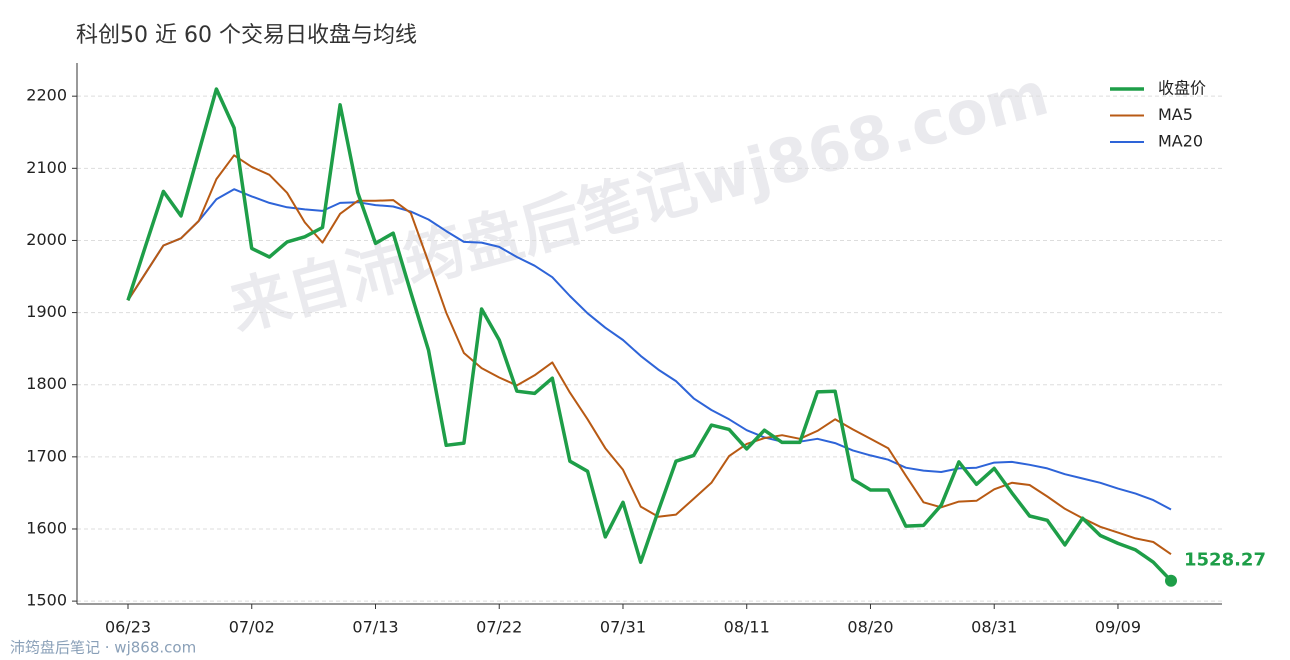  Describe the element at coordinates (1182, 88) in the screenshot. I see `legend-label: 收盘价` at that location.